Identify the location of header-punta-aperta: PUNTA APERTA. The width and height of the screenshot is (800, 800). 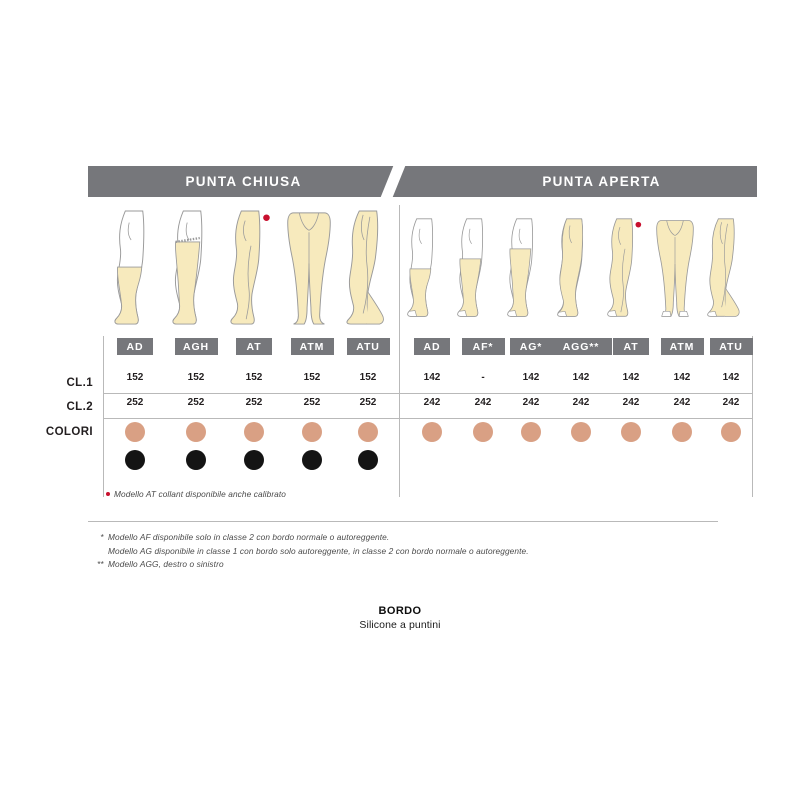
(601, 181).